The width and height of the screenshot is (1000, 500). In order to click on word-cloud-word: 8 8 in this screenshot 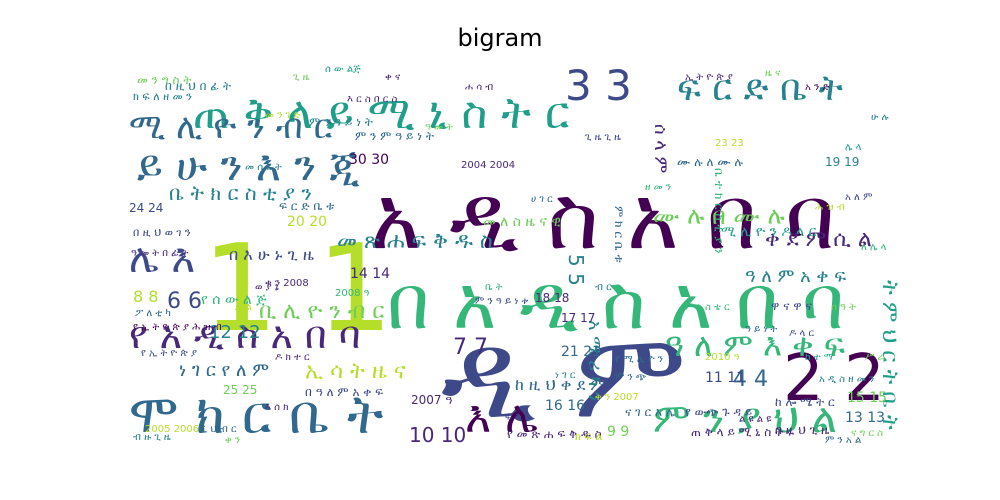, I will do `click(145, 296)`.